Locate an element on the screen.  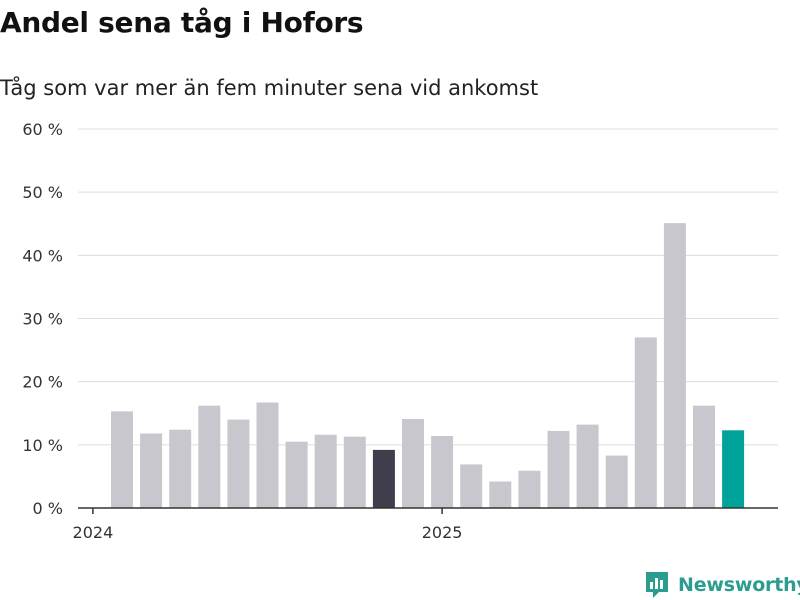
y-tick-label: 10 % is located at coordinates (42, 445).